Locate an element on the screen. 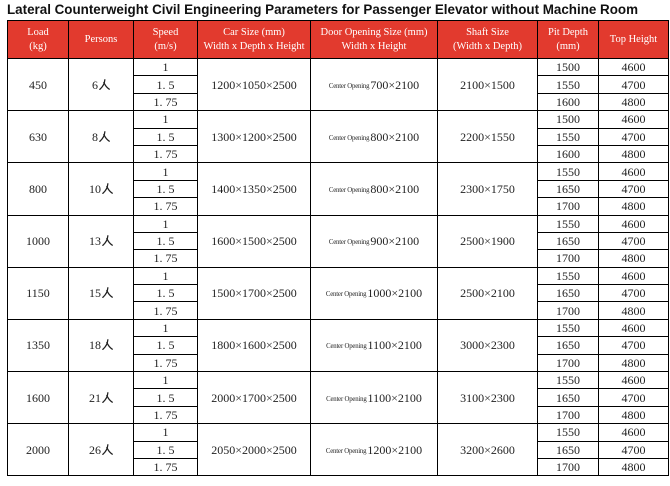 This screenshot has height=486, width=670. load-cell: 1000 is located at coordinates (38, 241).